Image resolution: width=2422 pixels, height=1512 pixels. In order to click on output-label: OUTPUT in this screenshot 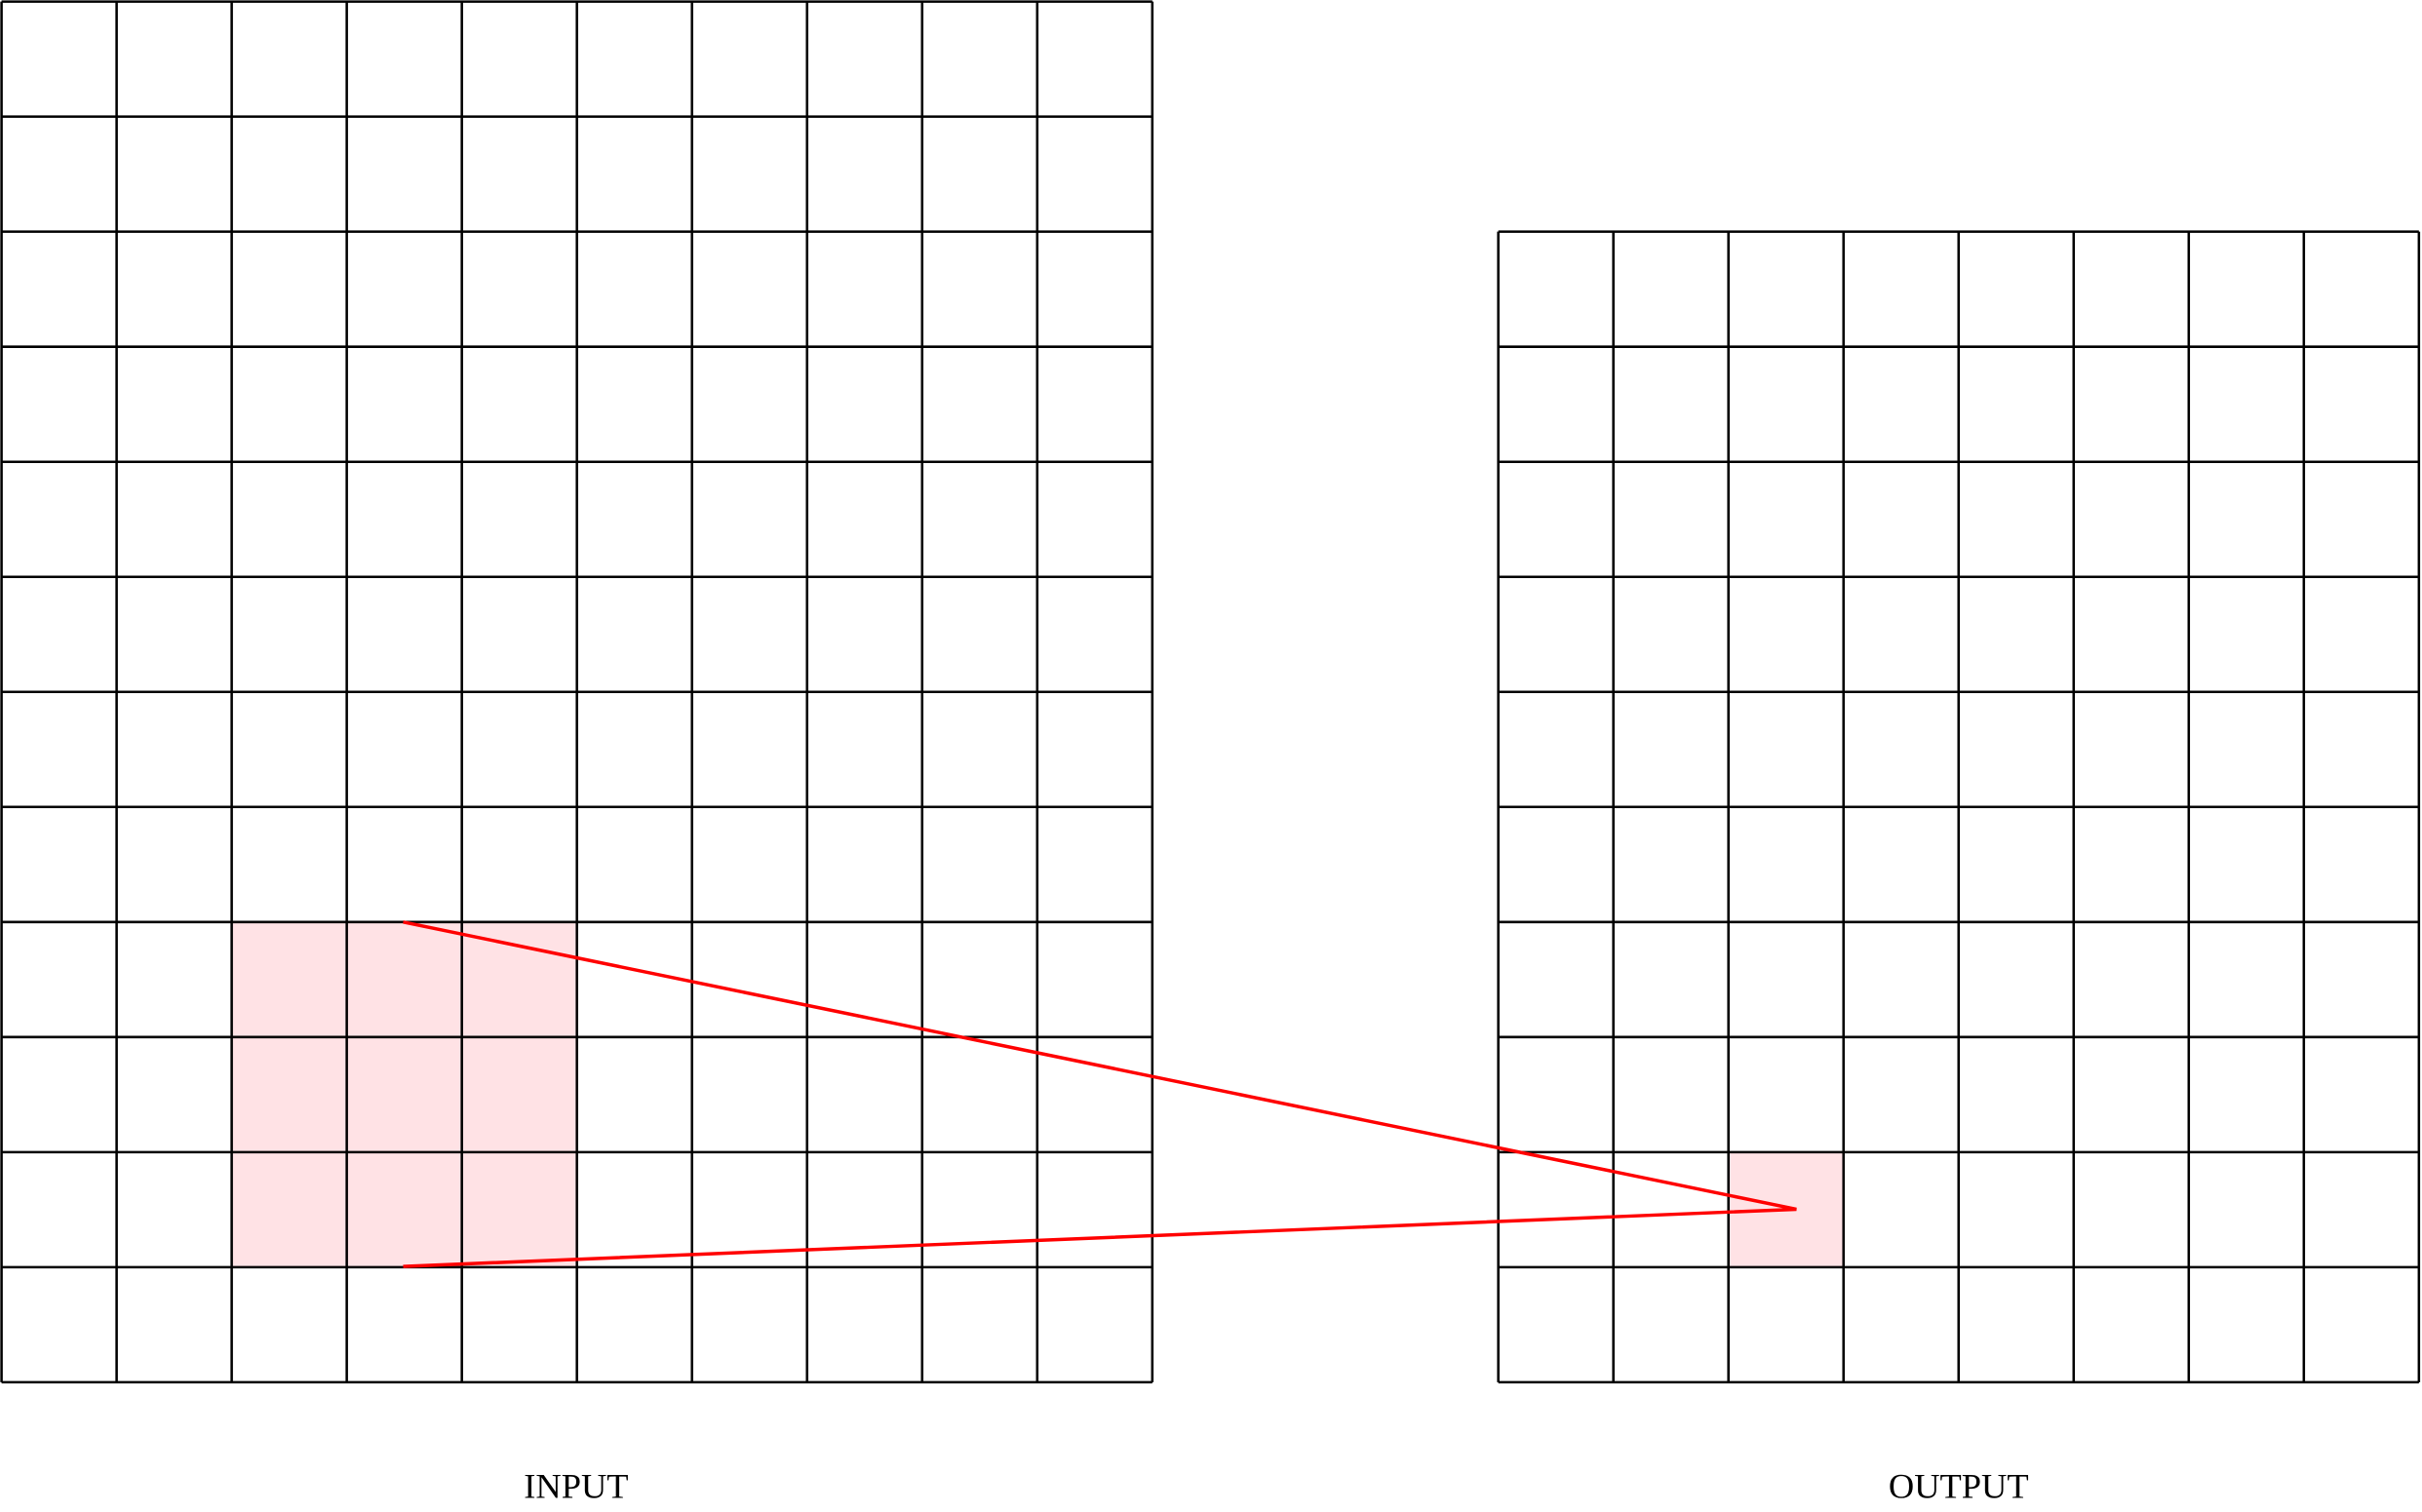, I will do `click(1959, 1486)`.